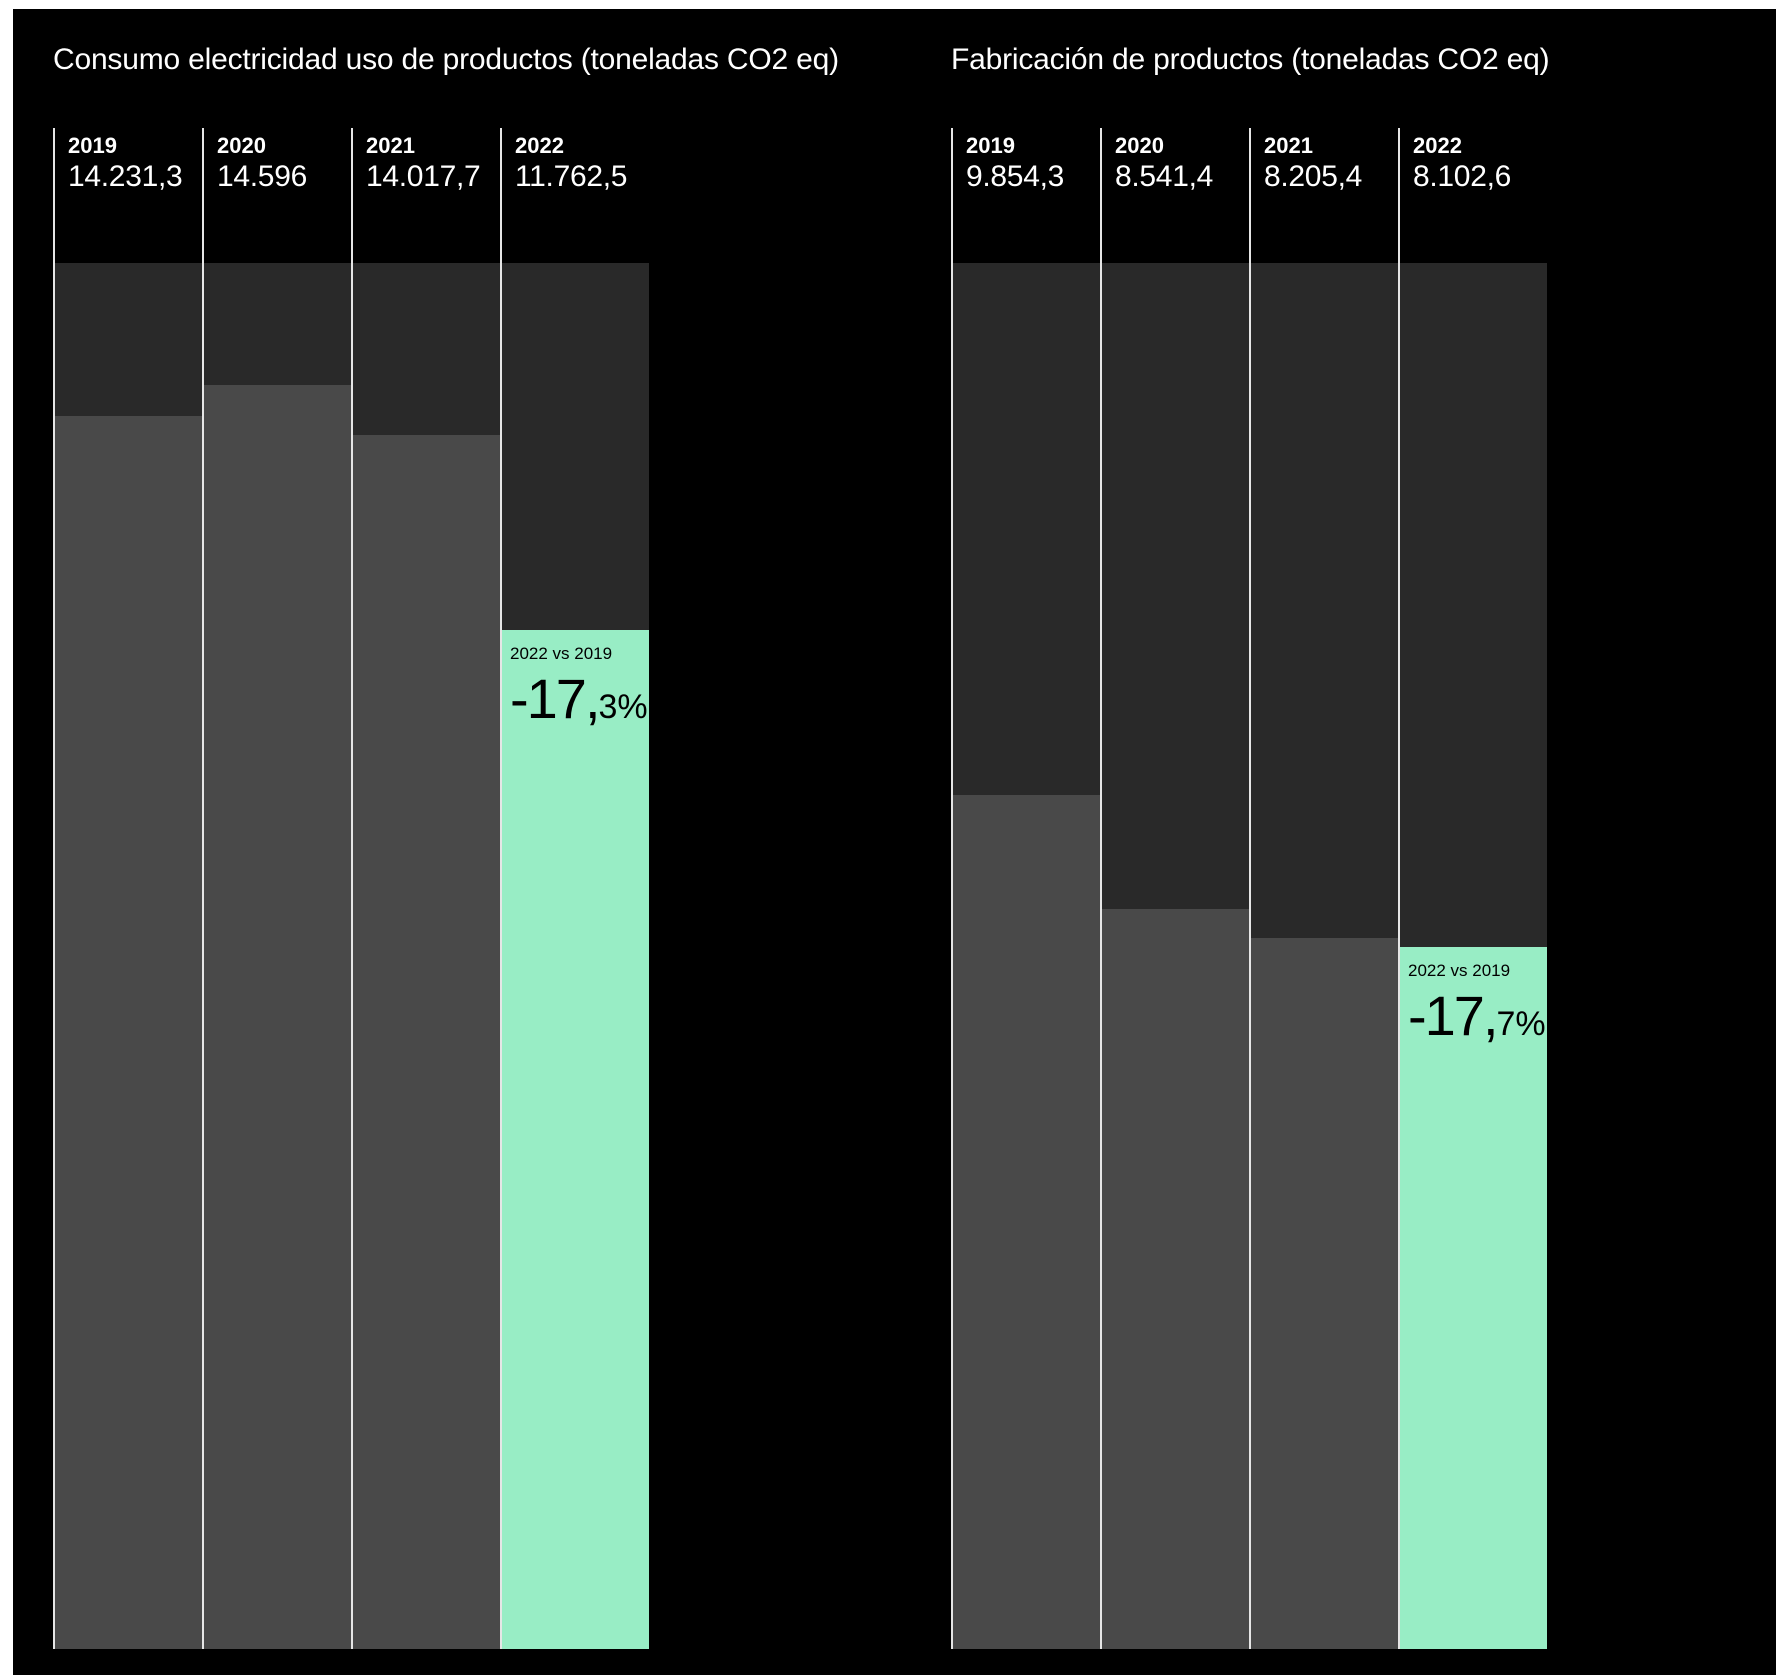  I want to click on value-label: 11.762,5, so click(571, 176).